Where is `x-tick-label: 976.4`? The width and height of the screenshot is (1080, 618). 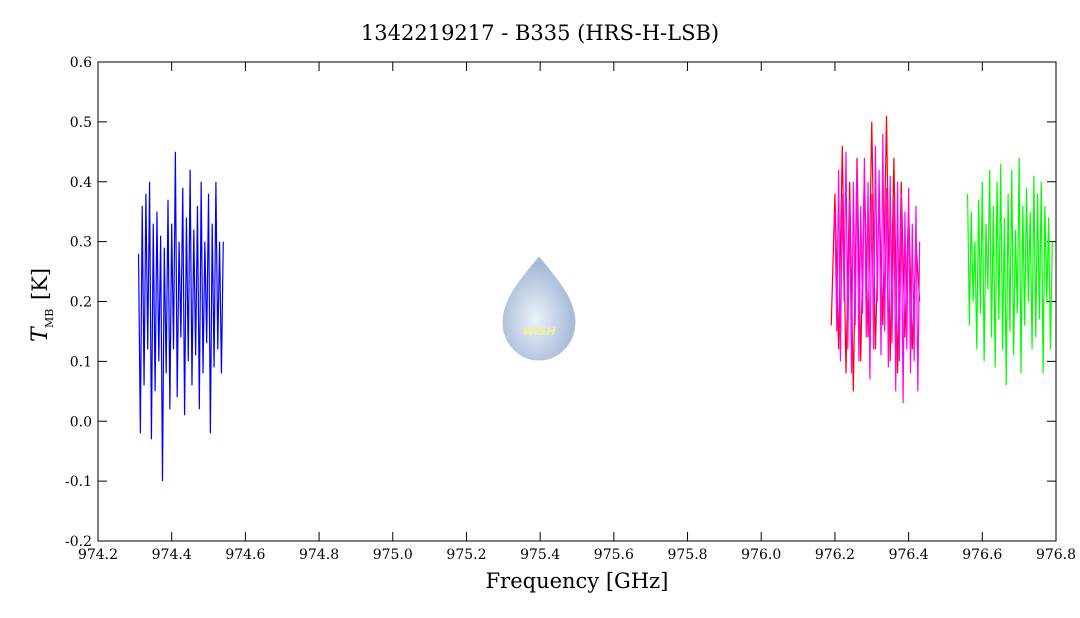 x-tick-label: 976.4 is located at coordinates (909, 555).